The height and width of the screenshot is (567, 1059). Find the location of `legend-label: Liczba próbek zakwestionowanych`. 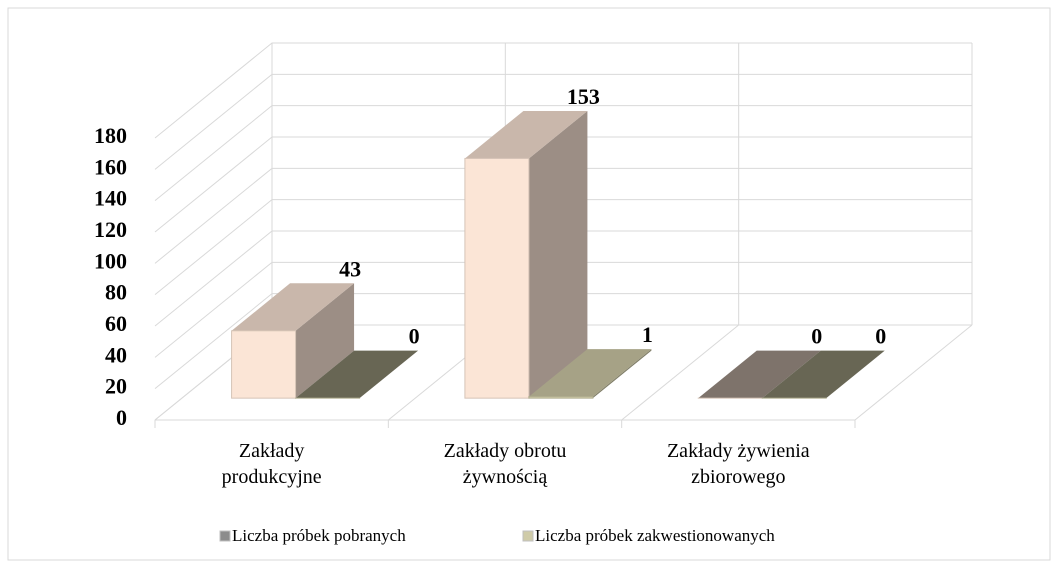

legend-label: Liczba próbek zakwestionowanych is located at coordinates (655, 535).